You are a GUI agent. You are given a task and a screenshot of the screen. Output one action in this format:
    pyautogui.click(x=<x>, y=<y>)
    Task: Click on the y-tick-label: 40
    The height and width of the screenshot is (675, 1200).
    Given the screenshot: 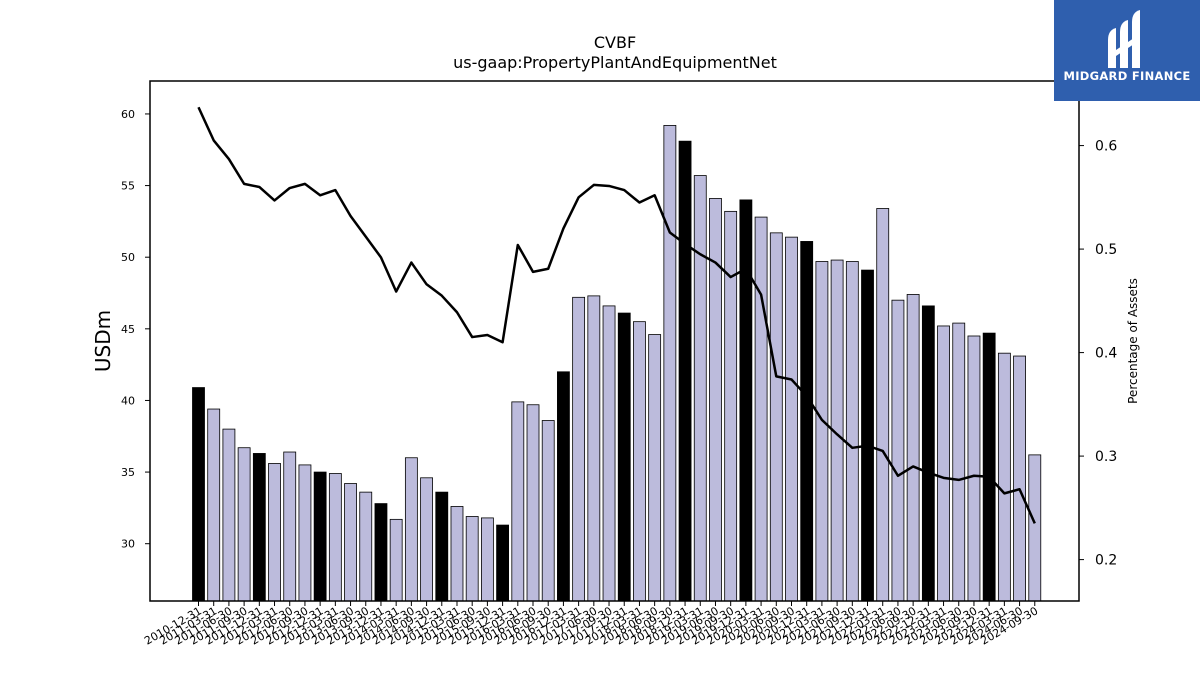 What is the action you would take?
    pyautogui.click(x=128, y=400)
    